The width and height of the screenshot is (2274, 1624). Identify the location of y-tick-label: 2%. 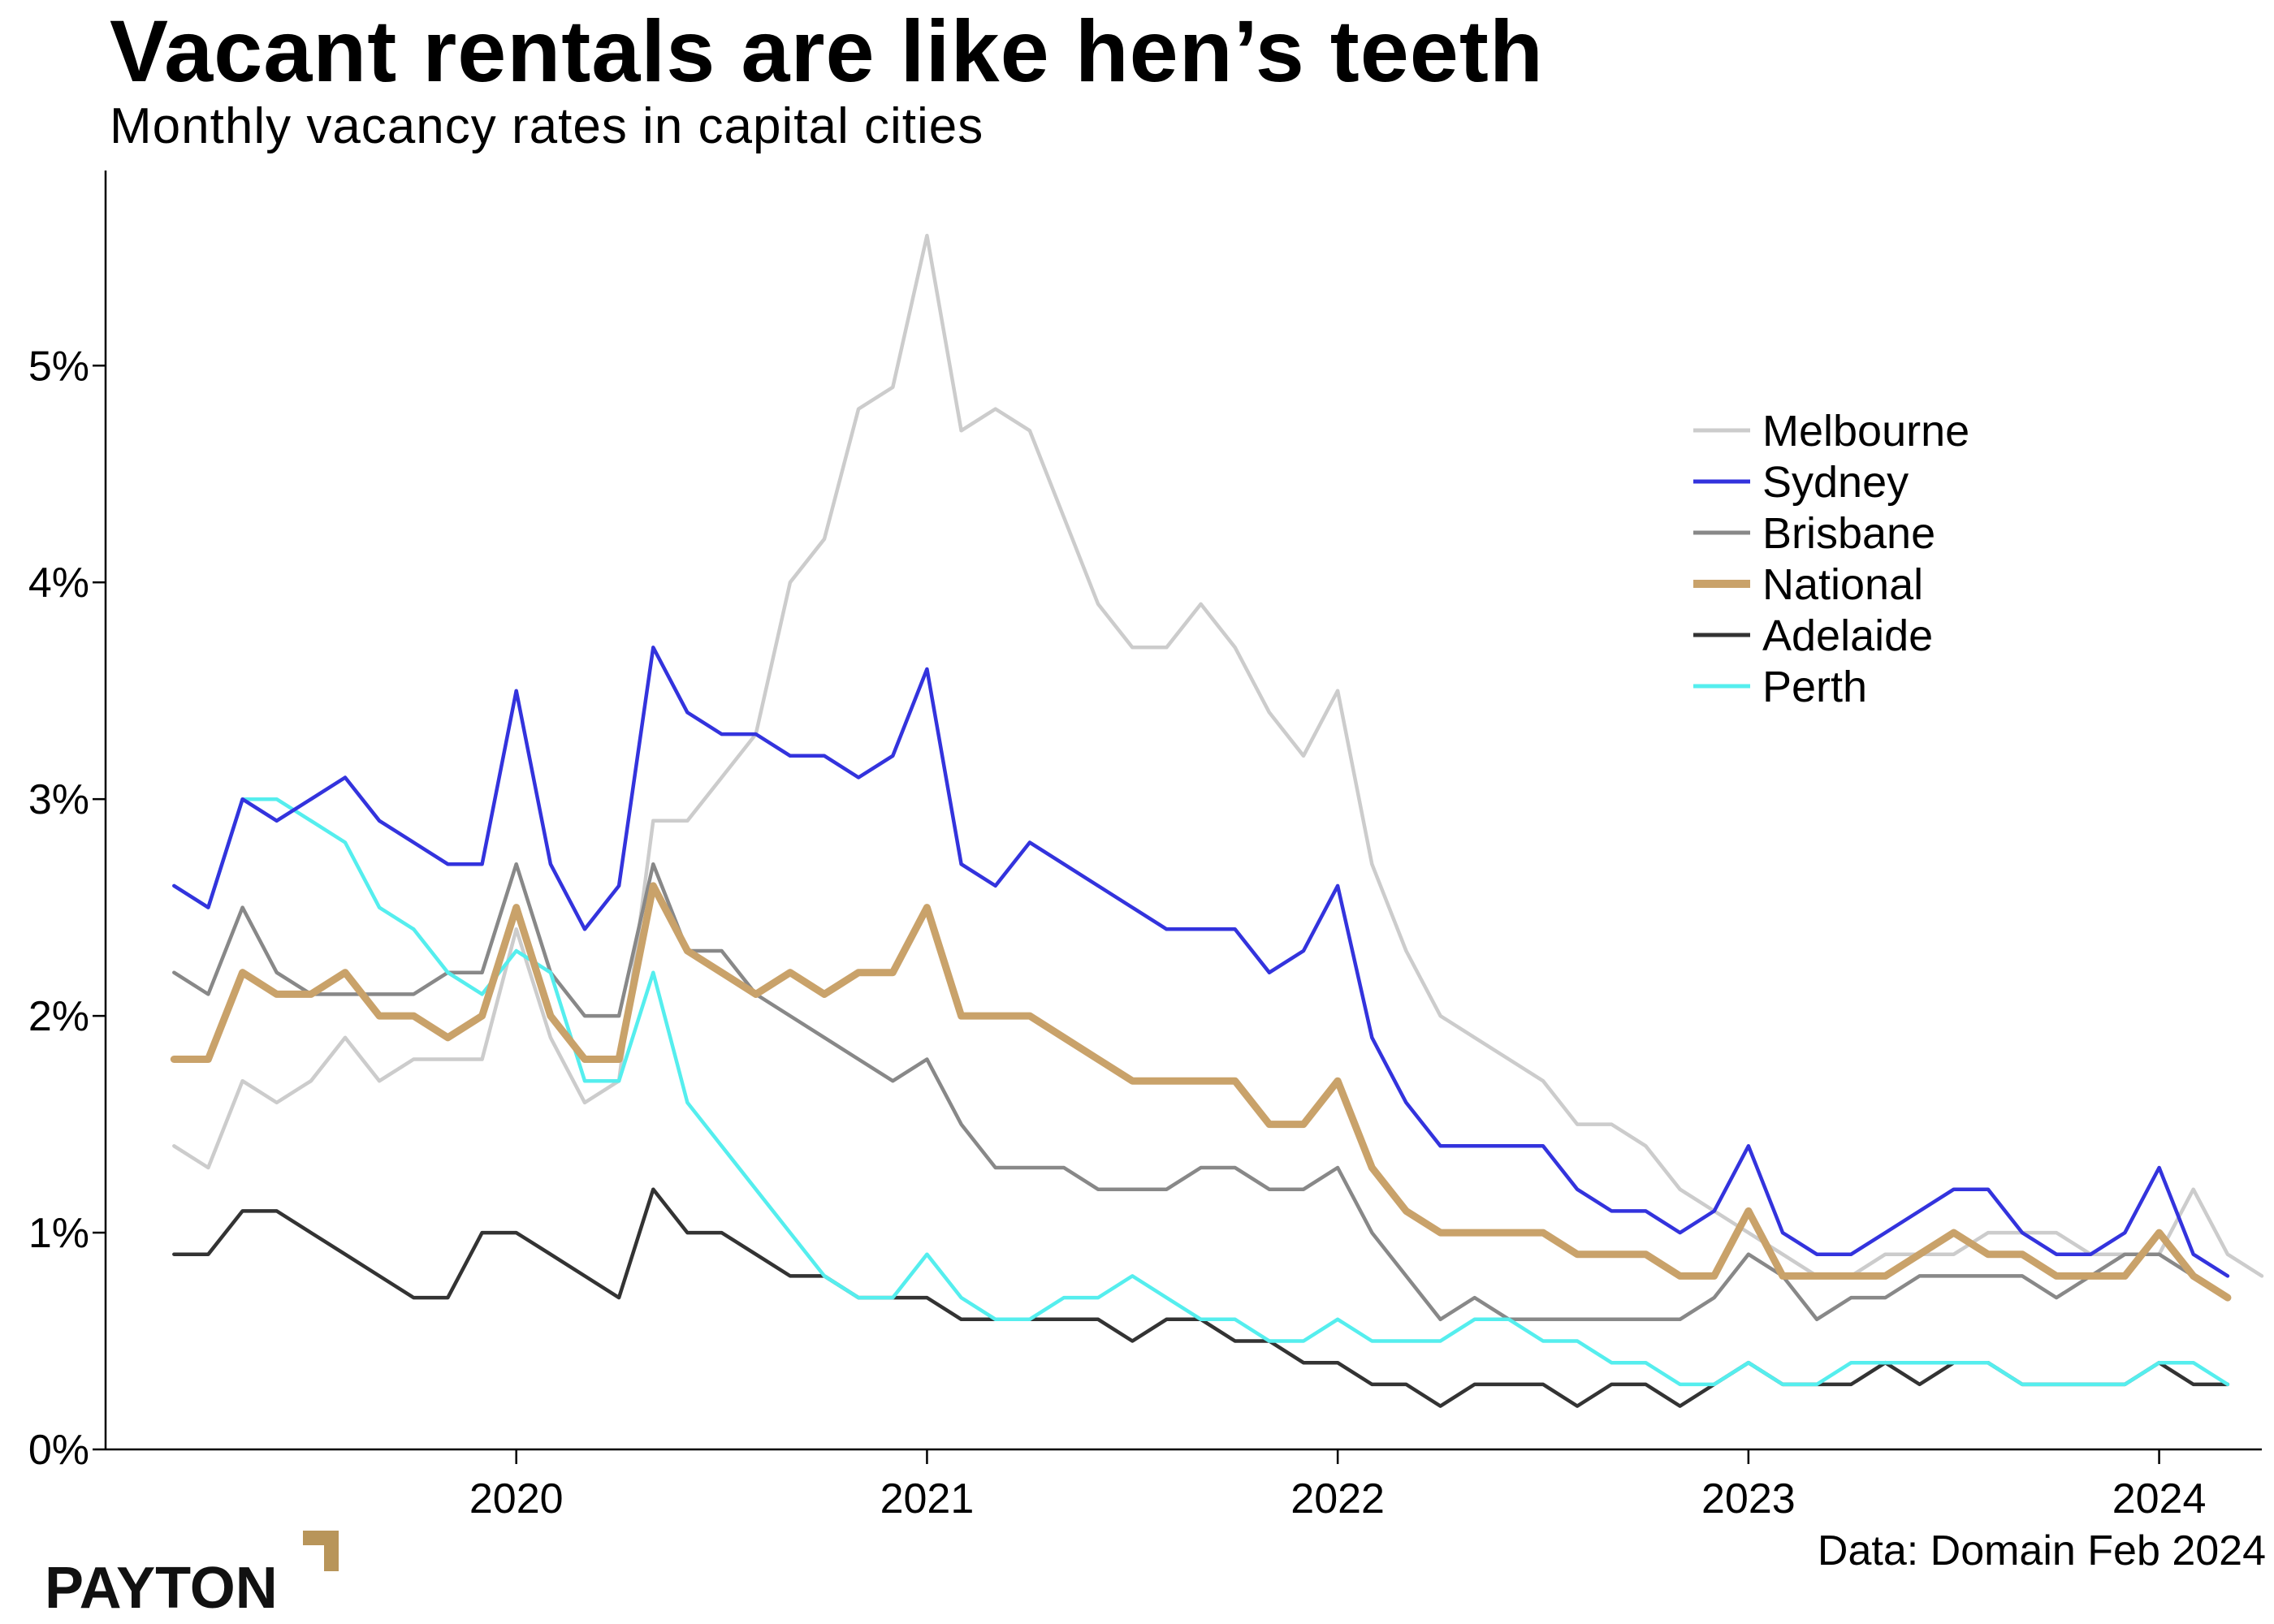
(58, 1017).